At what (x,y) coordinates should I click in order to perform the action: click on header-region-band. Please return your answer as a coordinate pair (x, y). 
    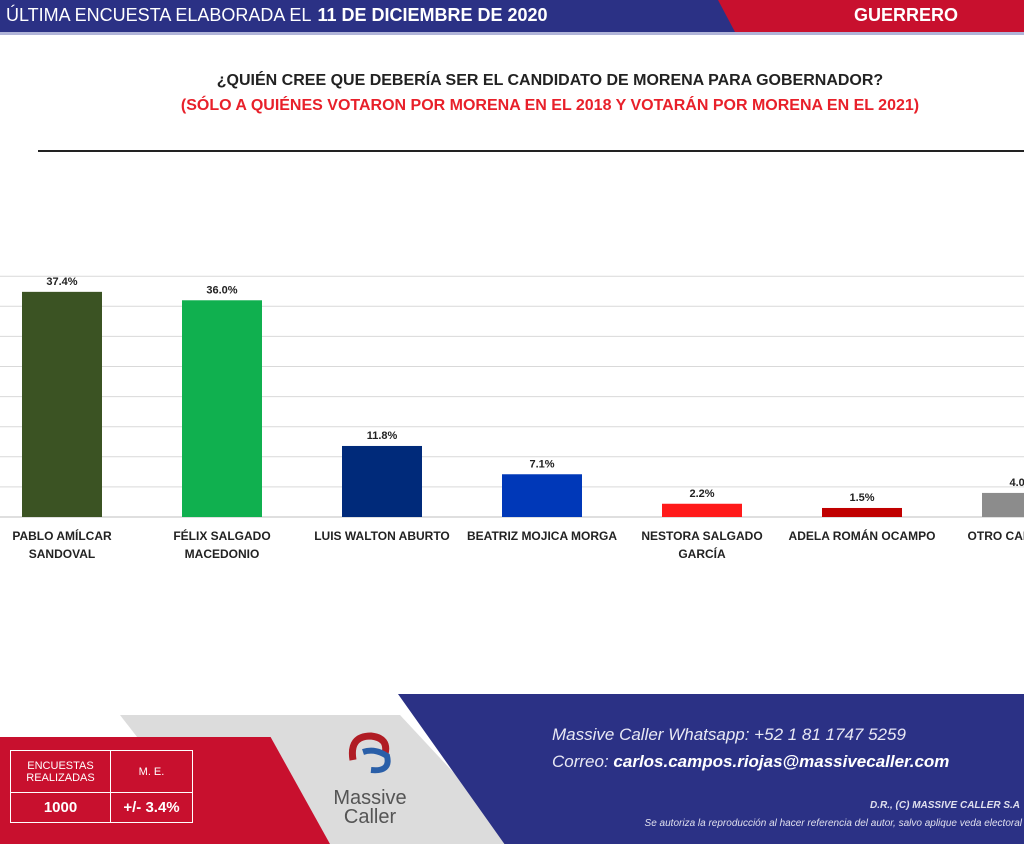
    Looking at the image, I should click on (871, 16).